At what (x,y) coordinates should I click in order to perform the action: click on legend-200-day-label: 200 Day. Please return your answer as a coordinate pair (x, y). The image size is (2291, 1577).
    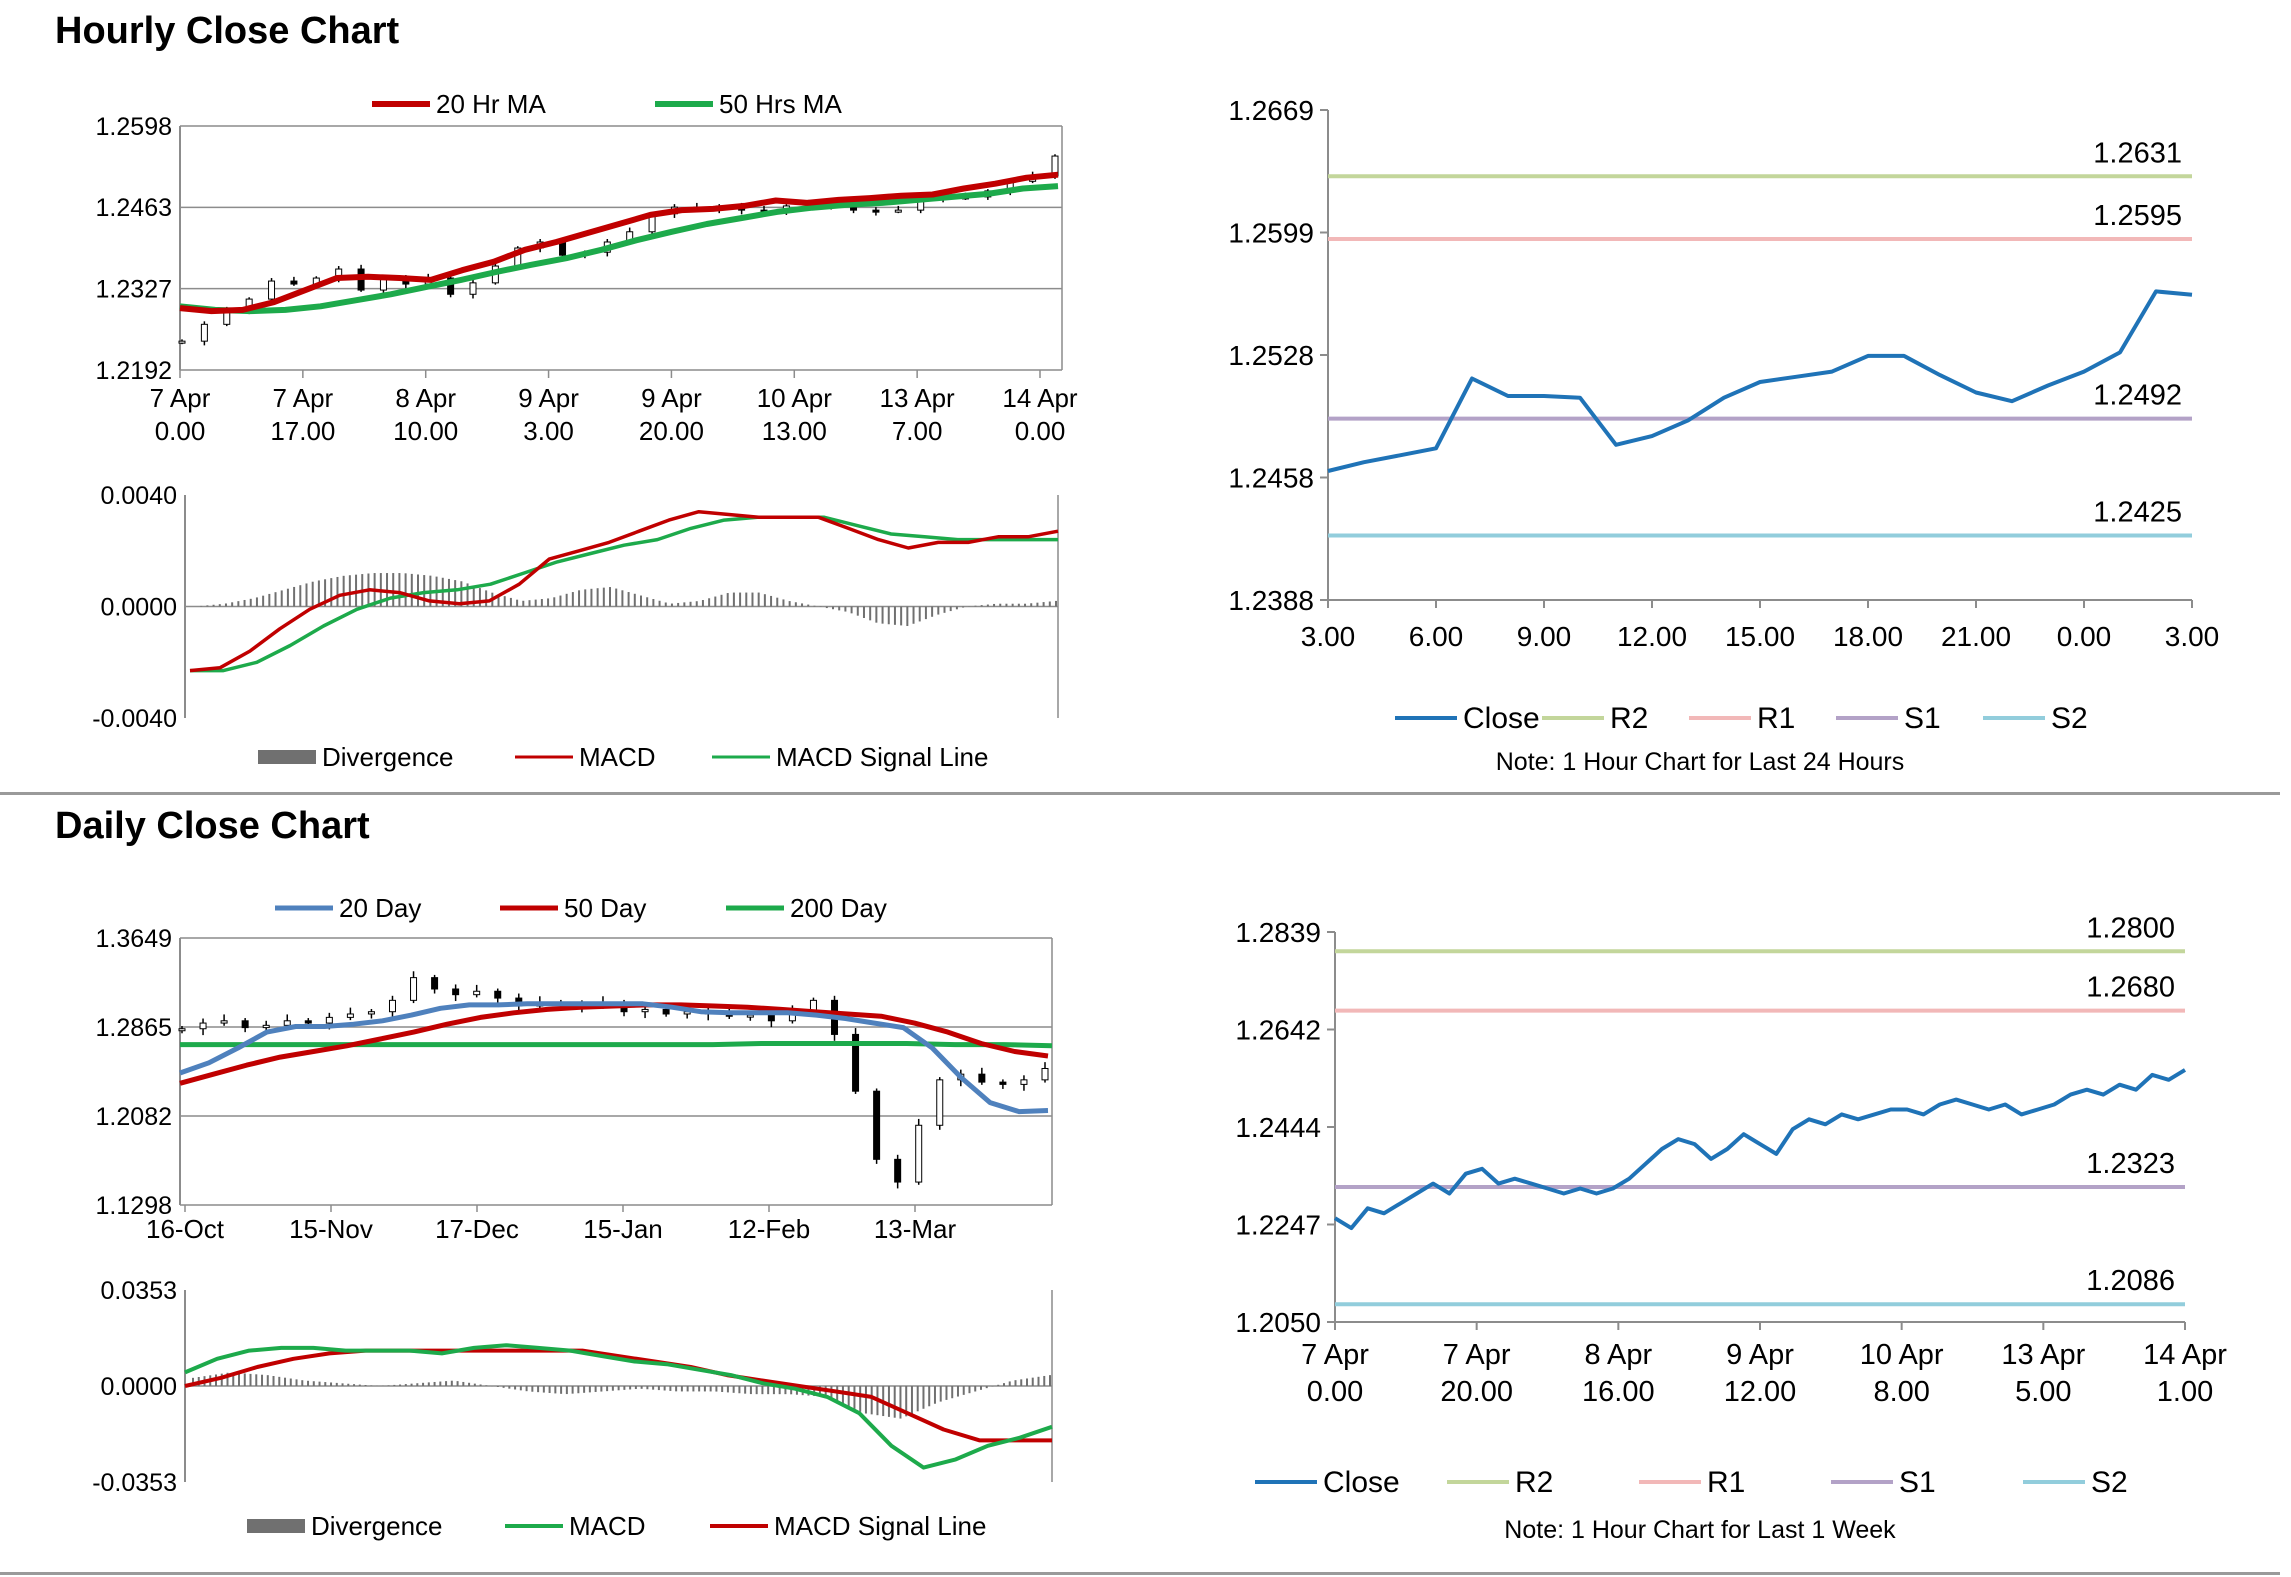
    Looking at the image, I should click on (838, 908).